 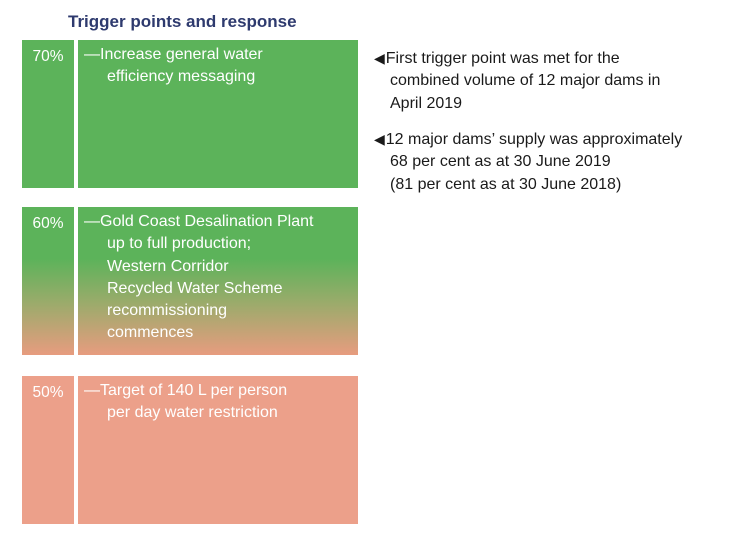 I want to click on response-line: commences, so click(x=150, y=333).